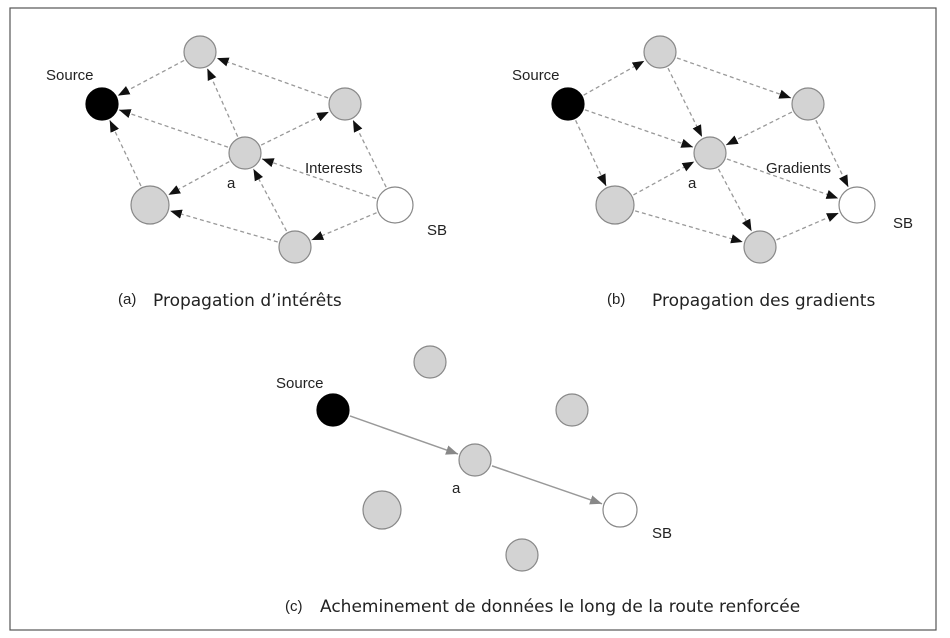 The image size is (950, 638). I want to click on caption: Propagation des gradients, so click(763, 301).